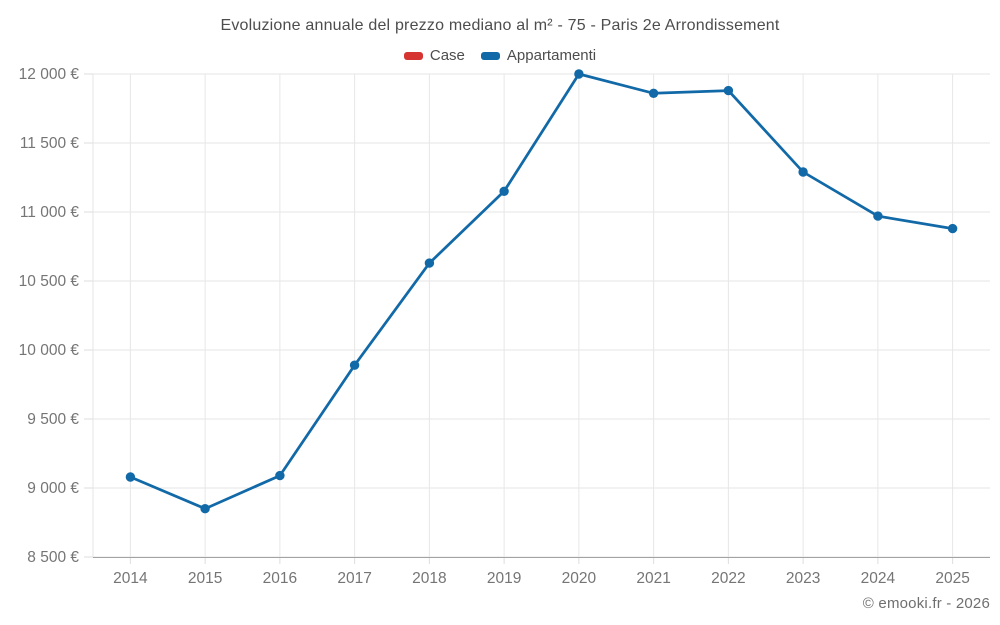  I want to click on legend-item-appartamenti: Appartamenti, so click(538, 55).